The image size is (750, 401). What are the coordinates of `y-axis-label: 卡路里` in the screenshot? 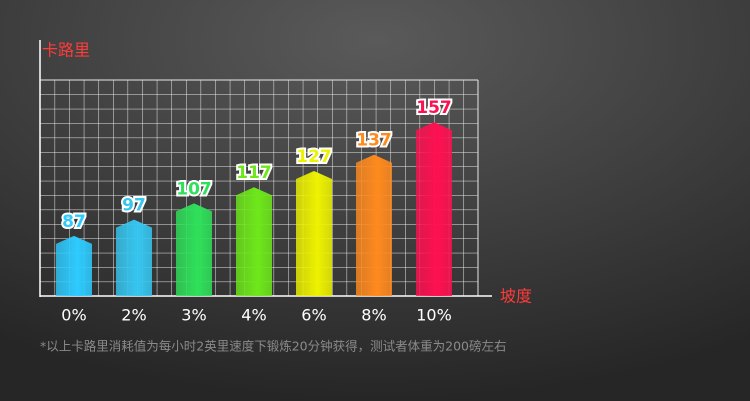 It's located at (66, 50).